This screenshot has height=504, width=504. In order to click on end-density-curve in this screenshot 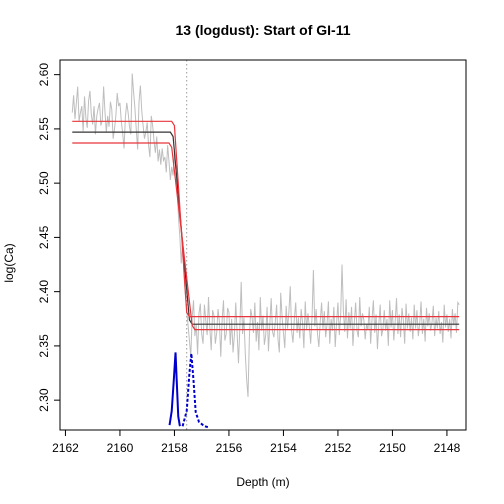, I will do `click(195, 391)`.